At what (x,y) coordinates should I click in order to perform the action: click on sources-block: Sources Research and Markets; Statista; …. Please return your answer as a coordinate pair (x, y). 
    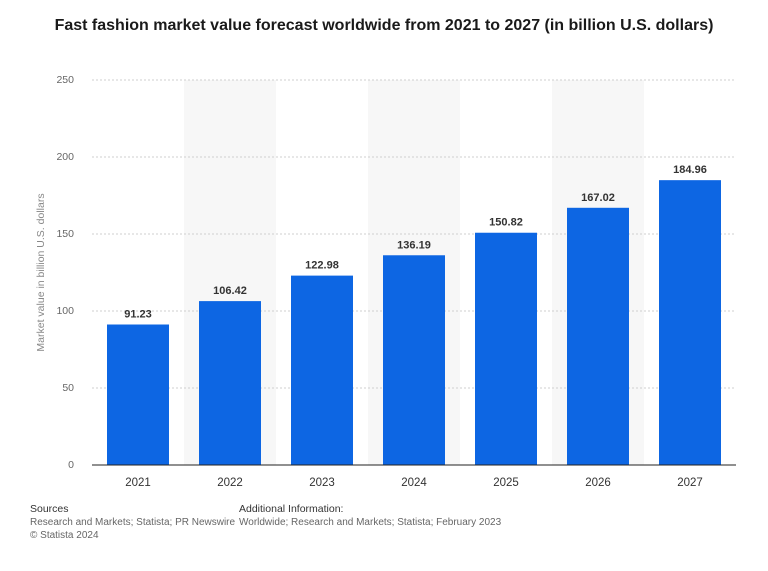
    Looking at the image, I should click on (132, 522).